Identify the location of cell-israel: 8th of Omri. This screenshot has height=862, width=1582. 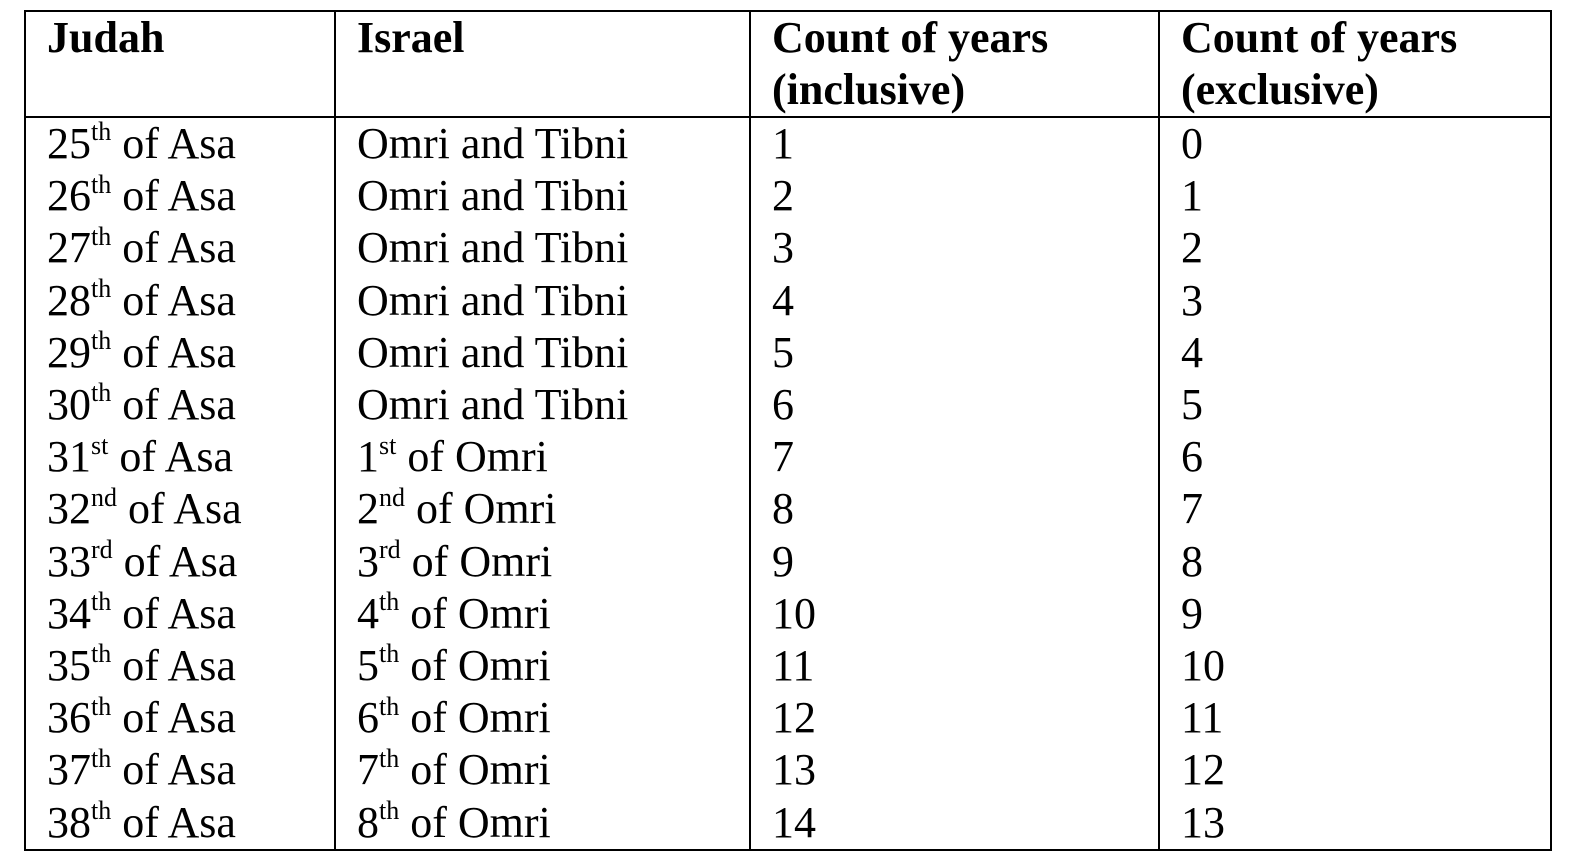
(542, 823).